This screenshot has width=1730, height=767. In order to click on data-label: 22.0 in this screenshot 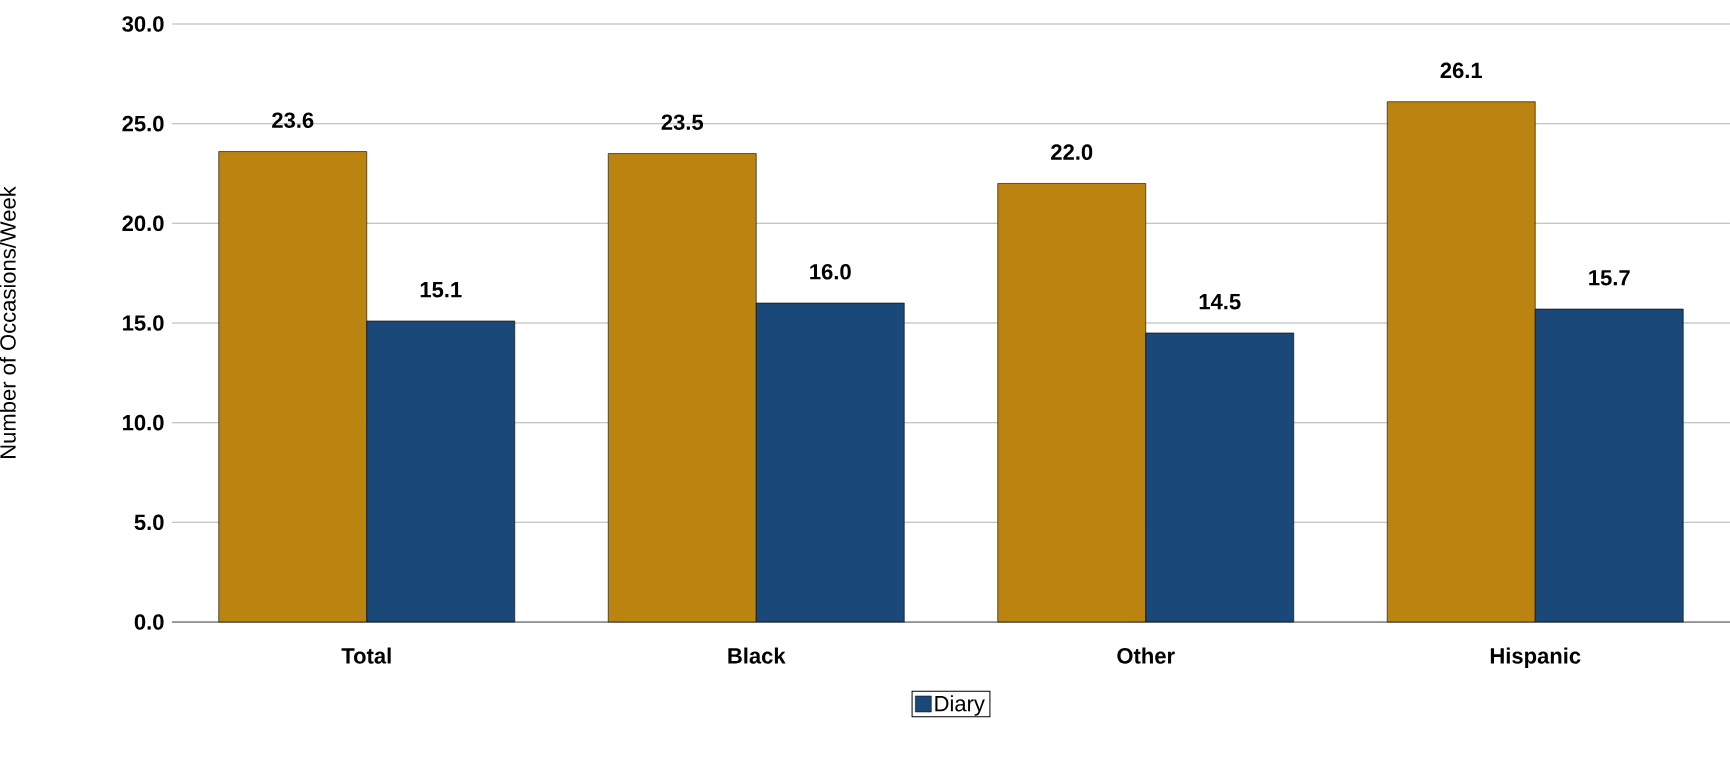, I will do `click(1072, 152)`.